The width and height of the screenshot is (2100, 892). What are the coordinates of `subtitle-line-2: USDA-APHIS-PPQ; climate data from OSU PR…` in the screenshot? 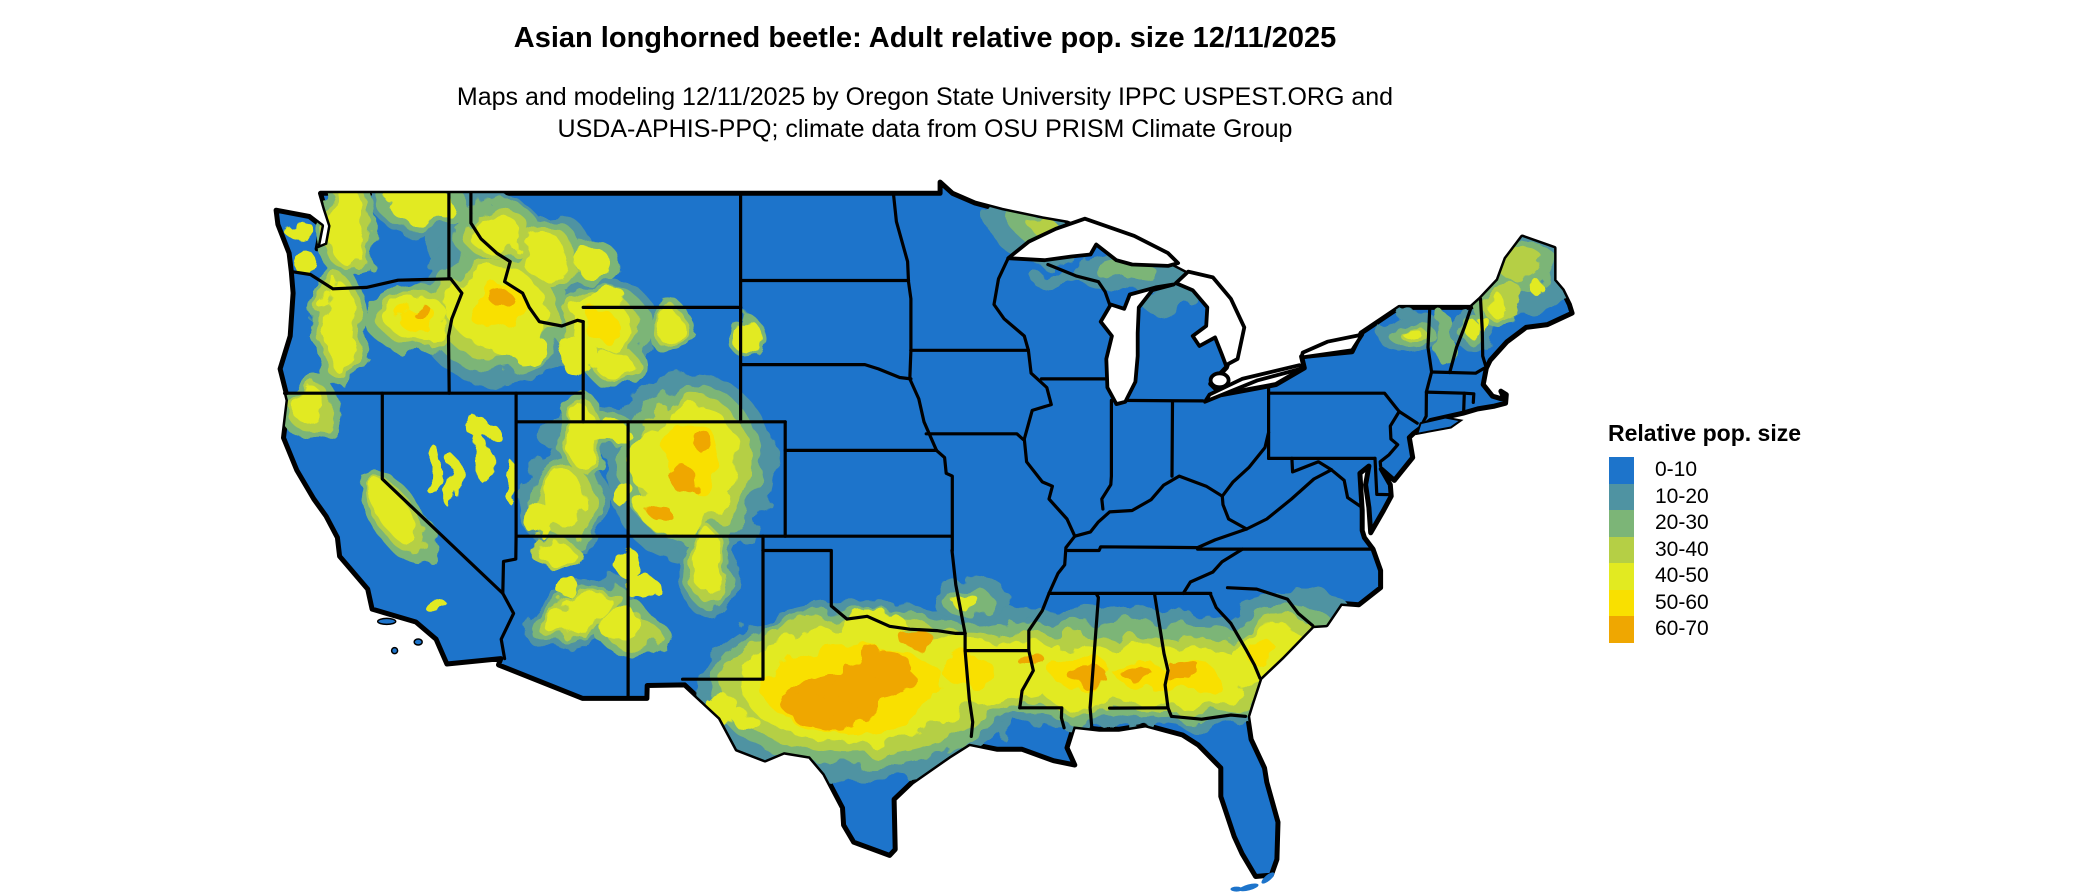 It's located at (925, 129).